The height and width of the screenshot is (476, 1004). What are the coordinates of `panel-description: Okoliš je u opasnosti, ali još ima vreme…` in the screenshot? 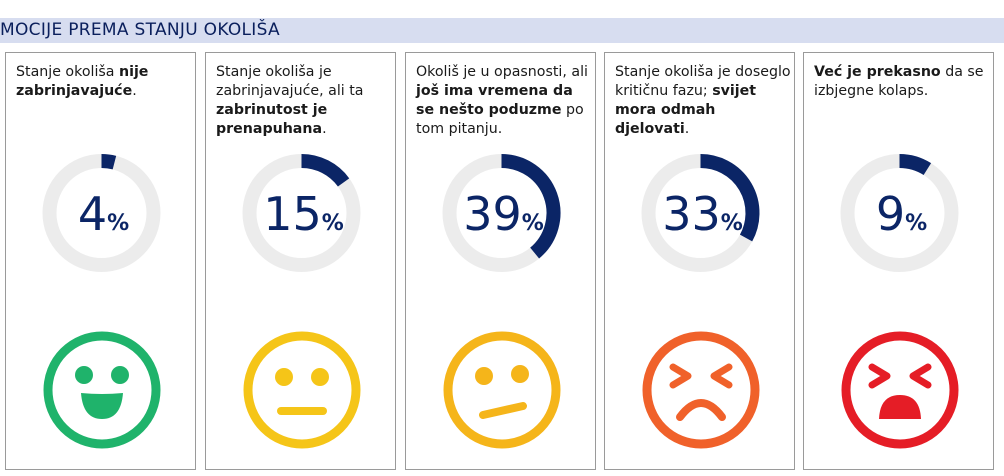 It's located at (504, 101).